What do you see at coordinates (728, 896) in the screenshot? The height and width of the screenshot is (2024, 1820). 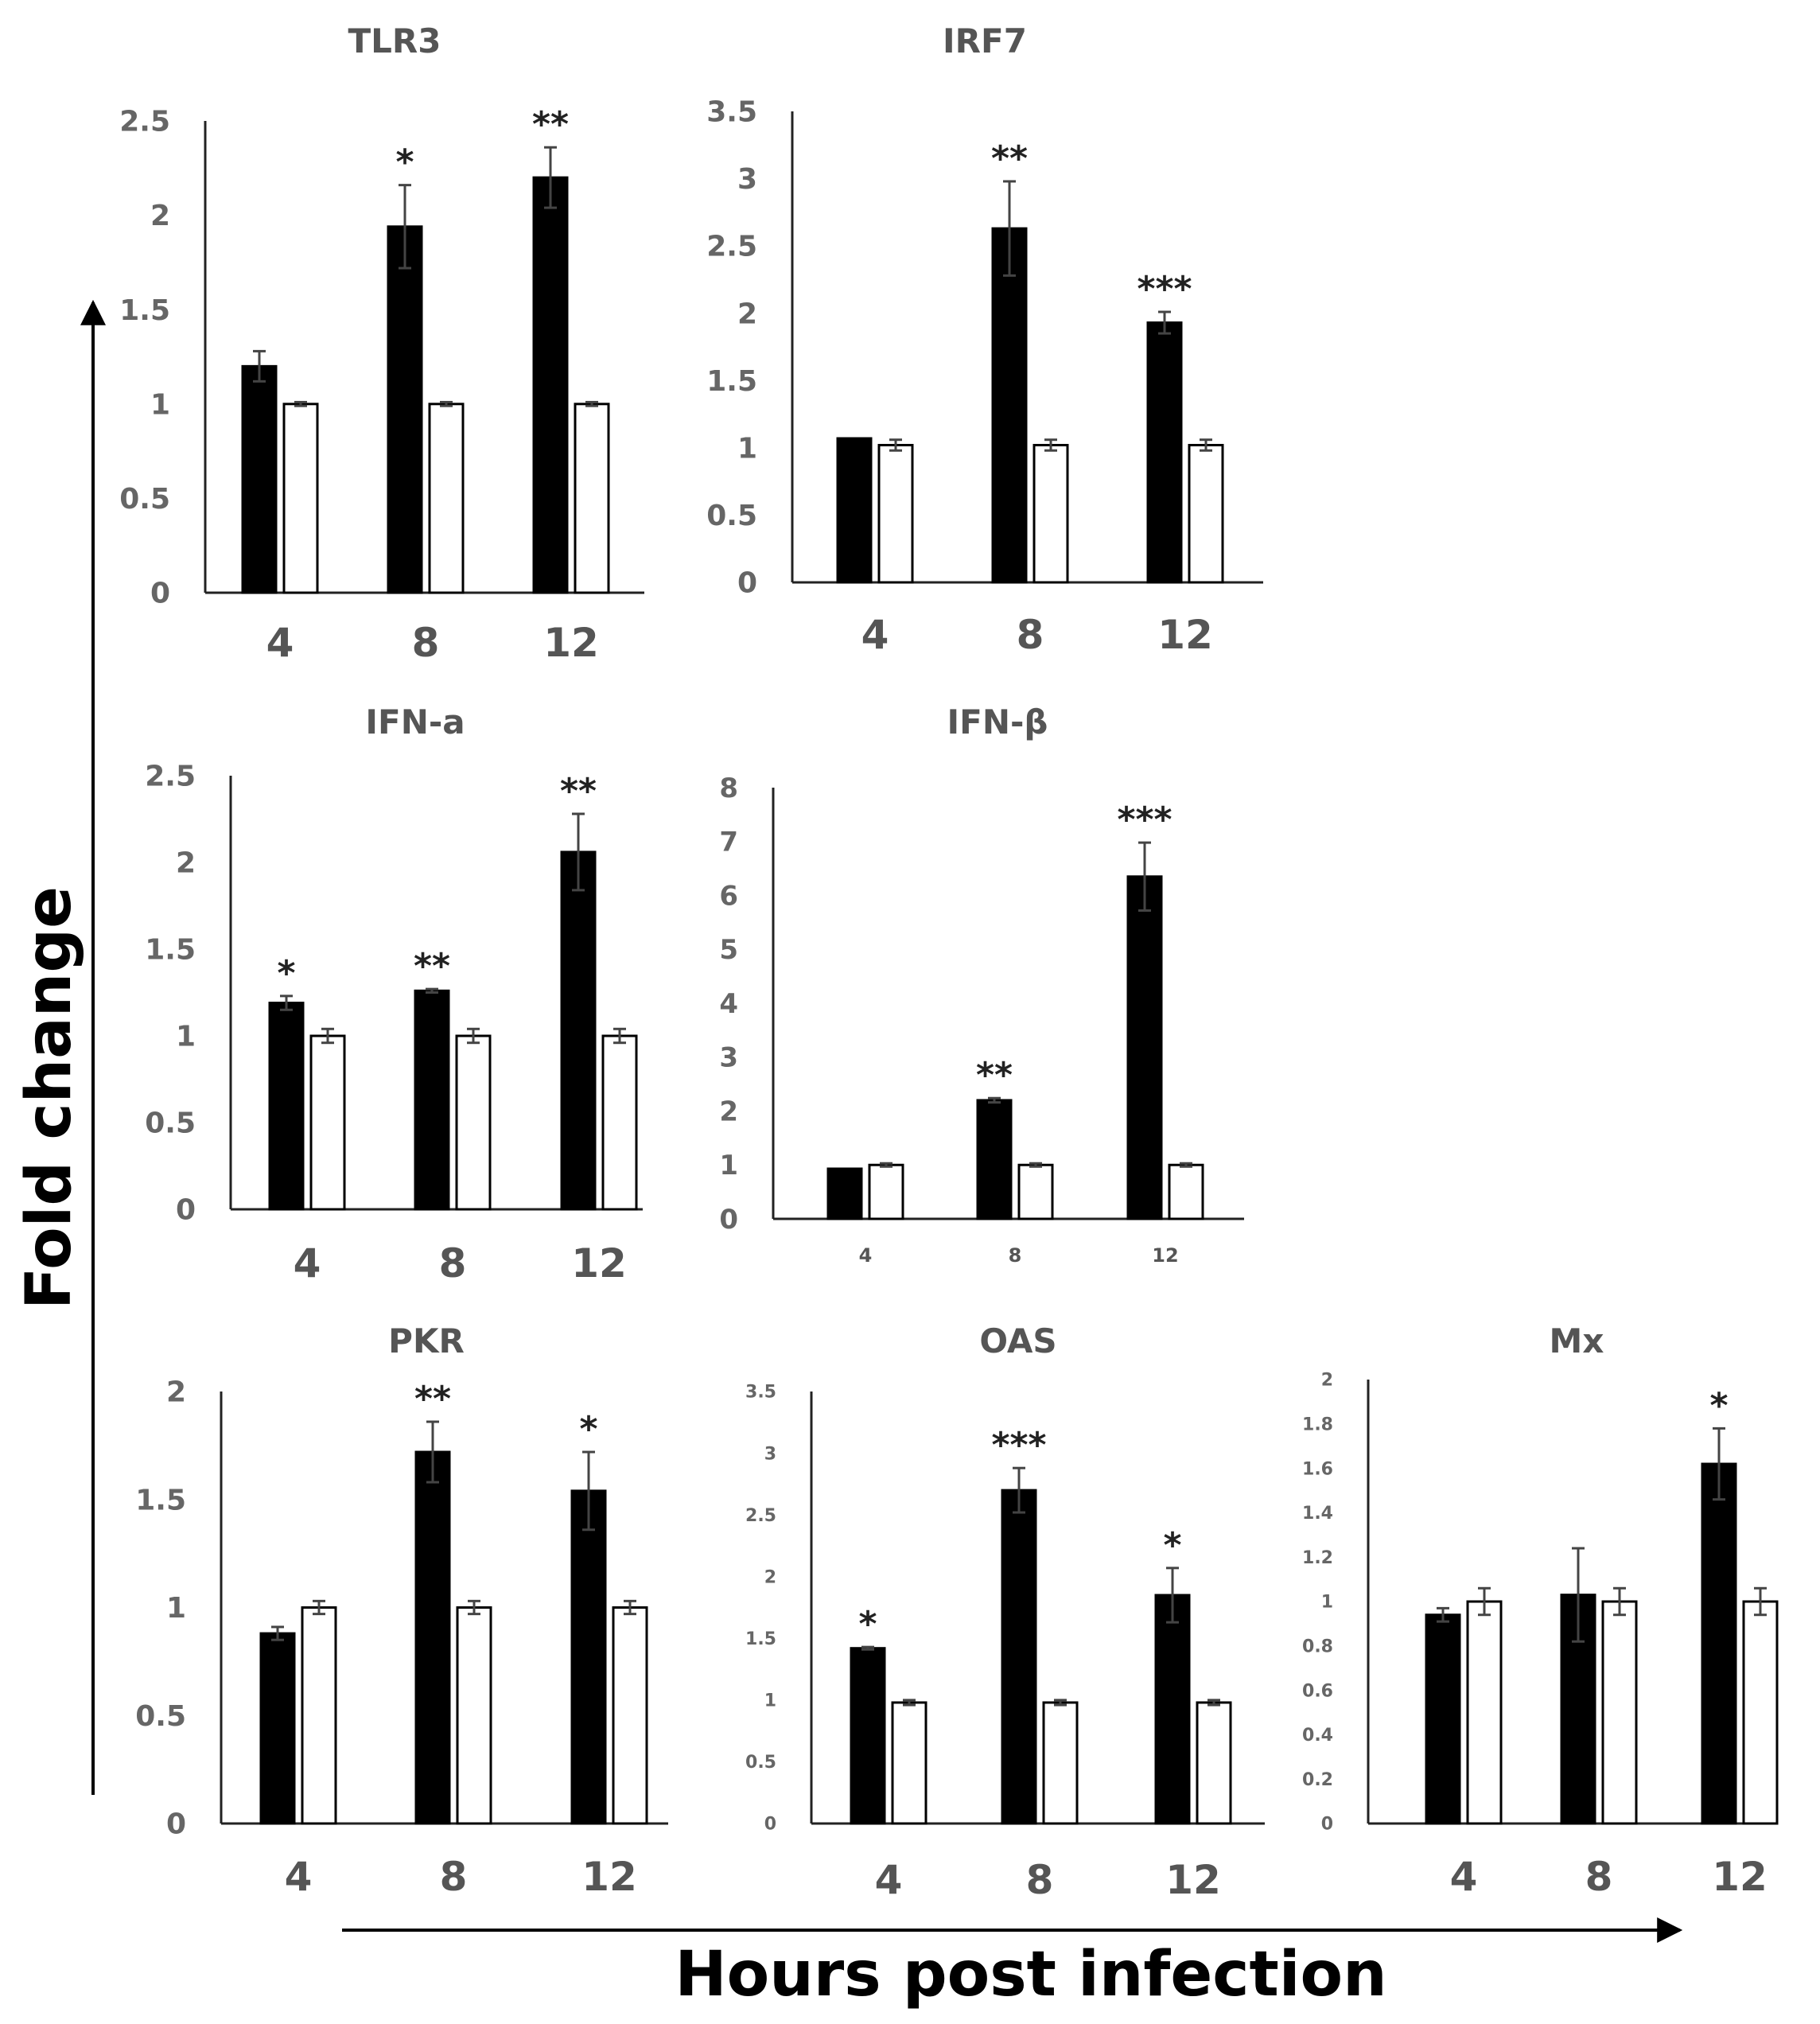 I see `y-tick-label: 6` at bounding box center [728, 896].